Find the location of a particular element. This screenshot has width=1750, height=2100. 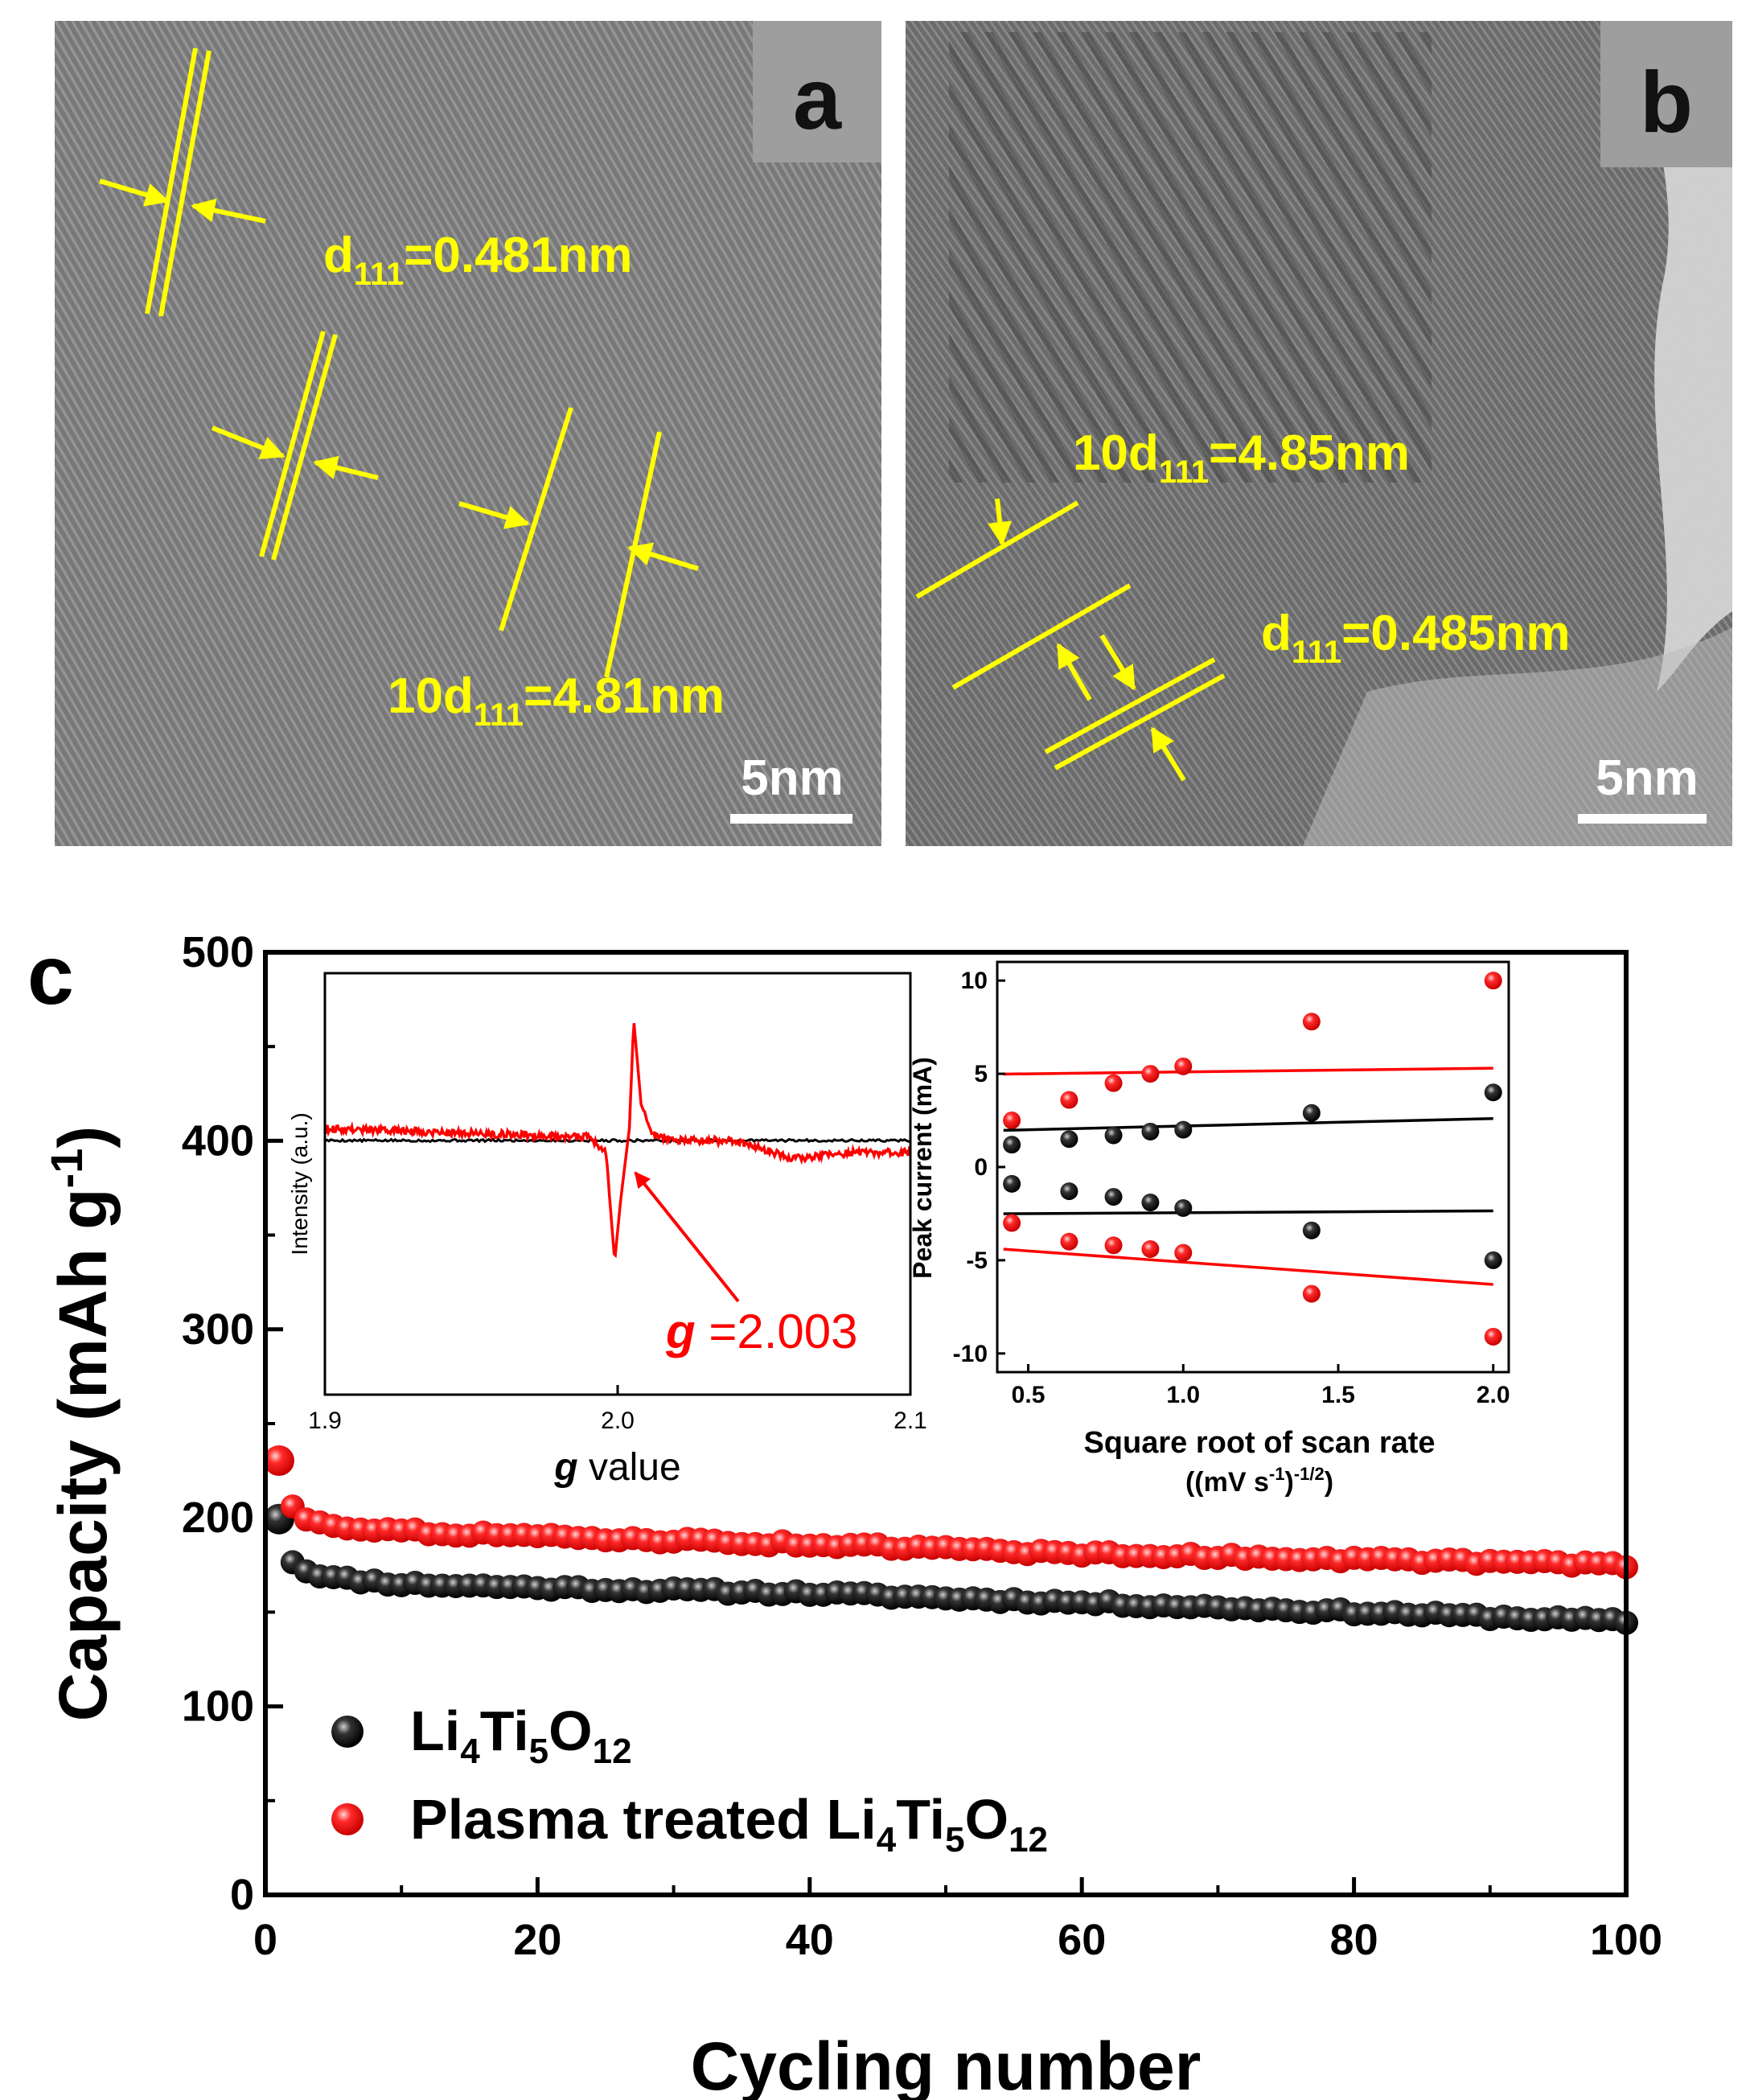

peak-current-x-axis-units: ((mV s-1)-1/2) is located at coordinates (1259, 1481).